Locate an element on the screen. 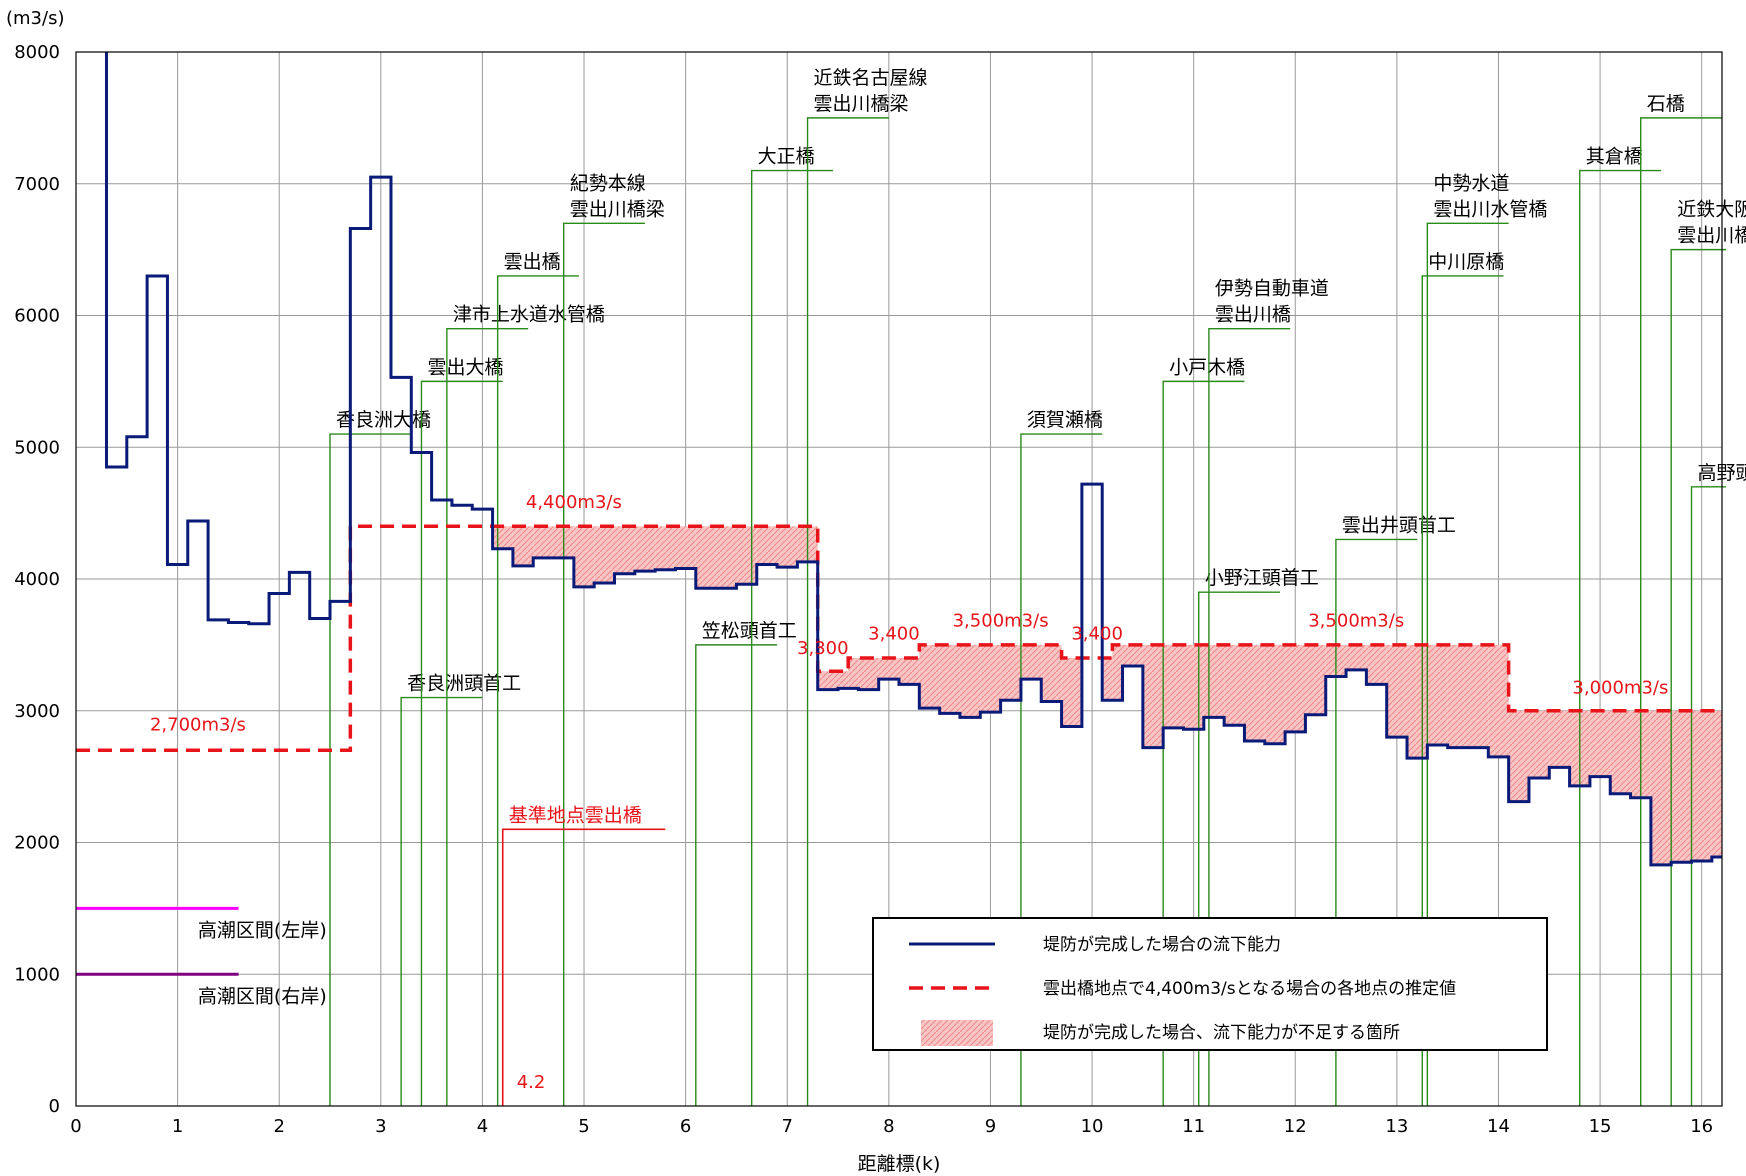 This screenshot has height=1176, width=1746. y-tick-label: 5000 is located at coordinates (37, 447).